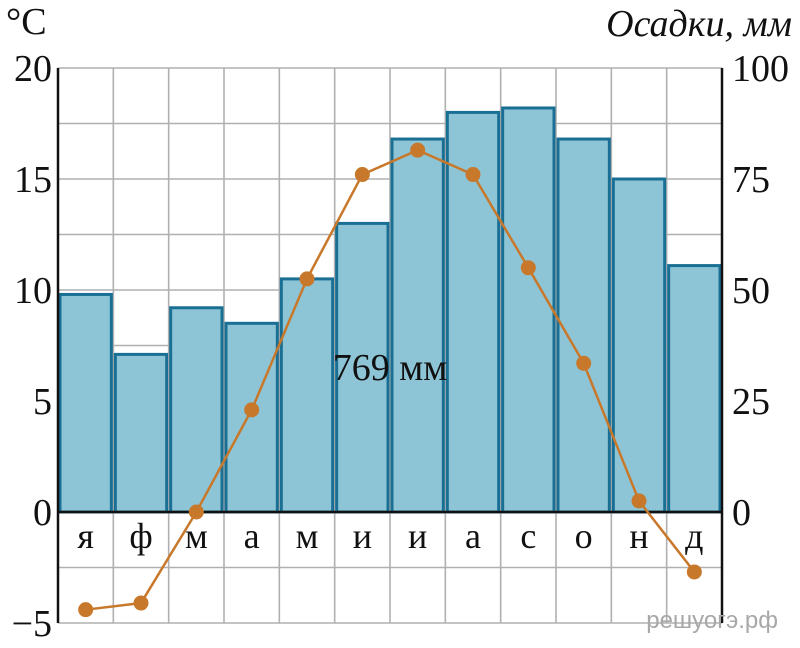 This screenshot has height=648, width=800. I want to click on left-tick-label: −5, so click(32, 624).